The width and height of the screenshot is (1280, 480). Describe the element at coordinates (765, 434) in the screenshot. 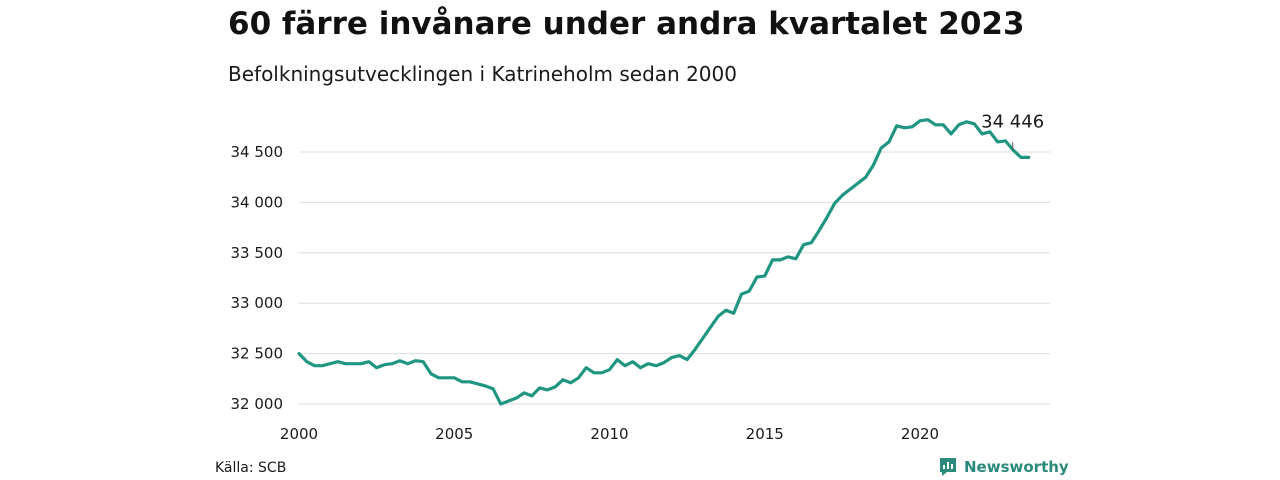

I see `x-tick-label: 2015` at that location.